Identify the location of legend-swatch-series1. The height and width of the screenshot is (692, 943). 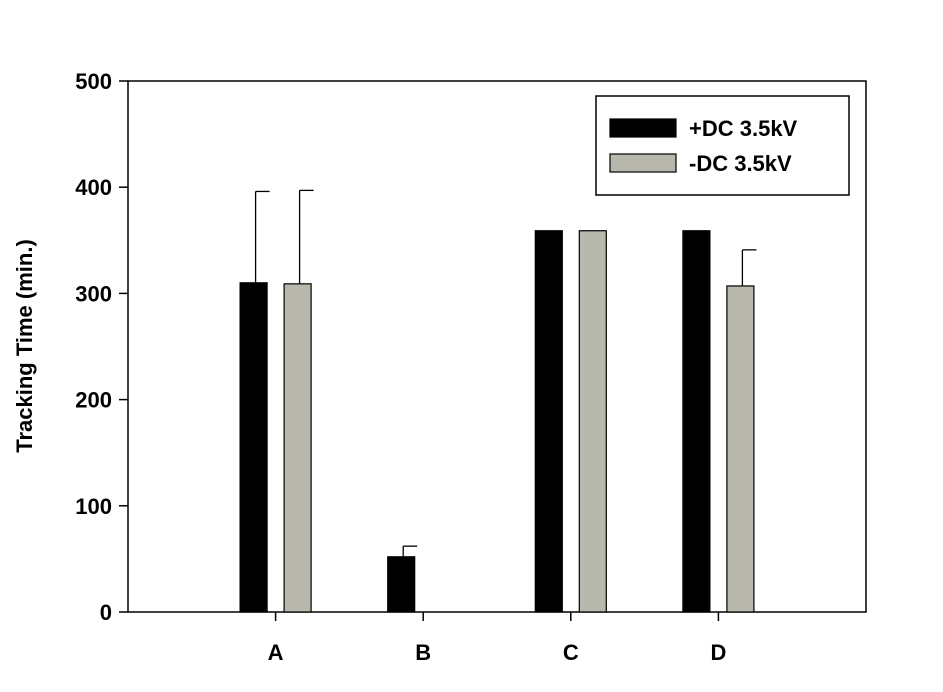
(643, 128).